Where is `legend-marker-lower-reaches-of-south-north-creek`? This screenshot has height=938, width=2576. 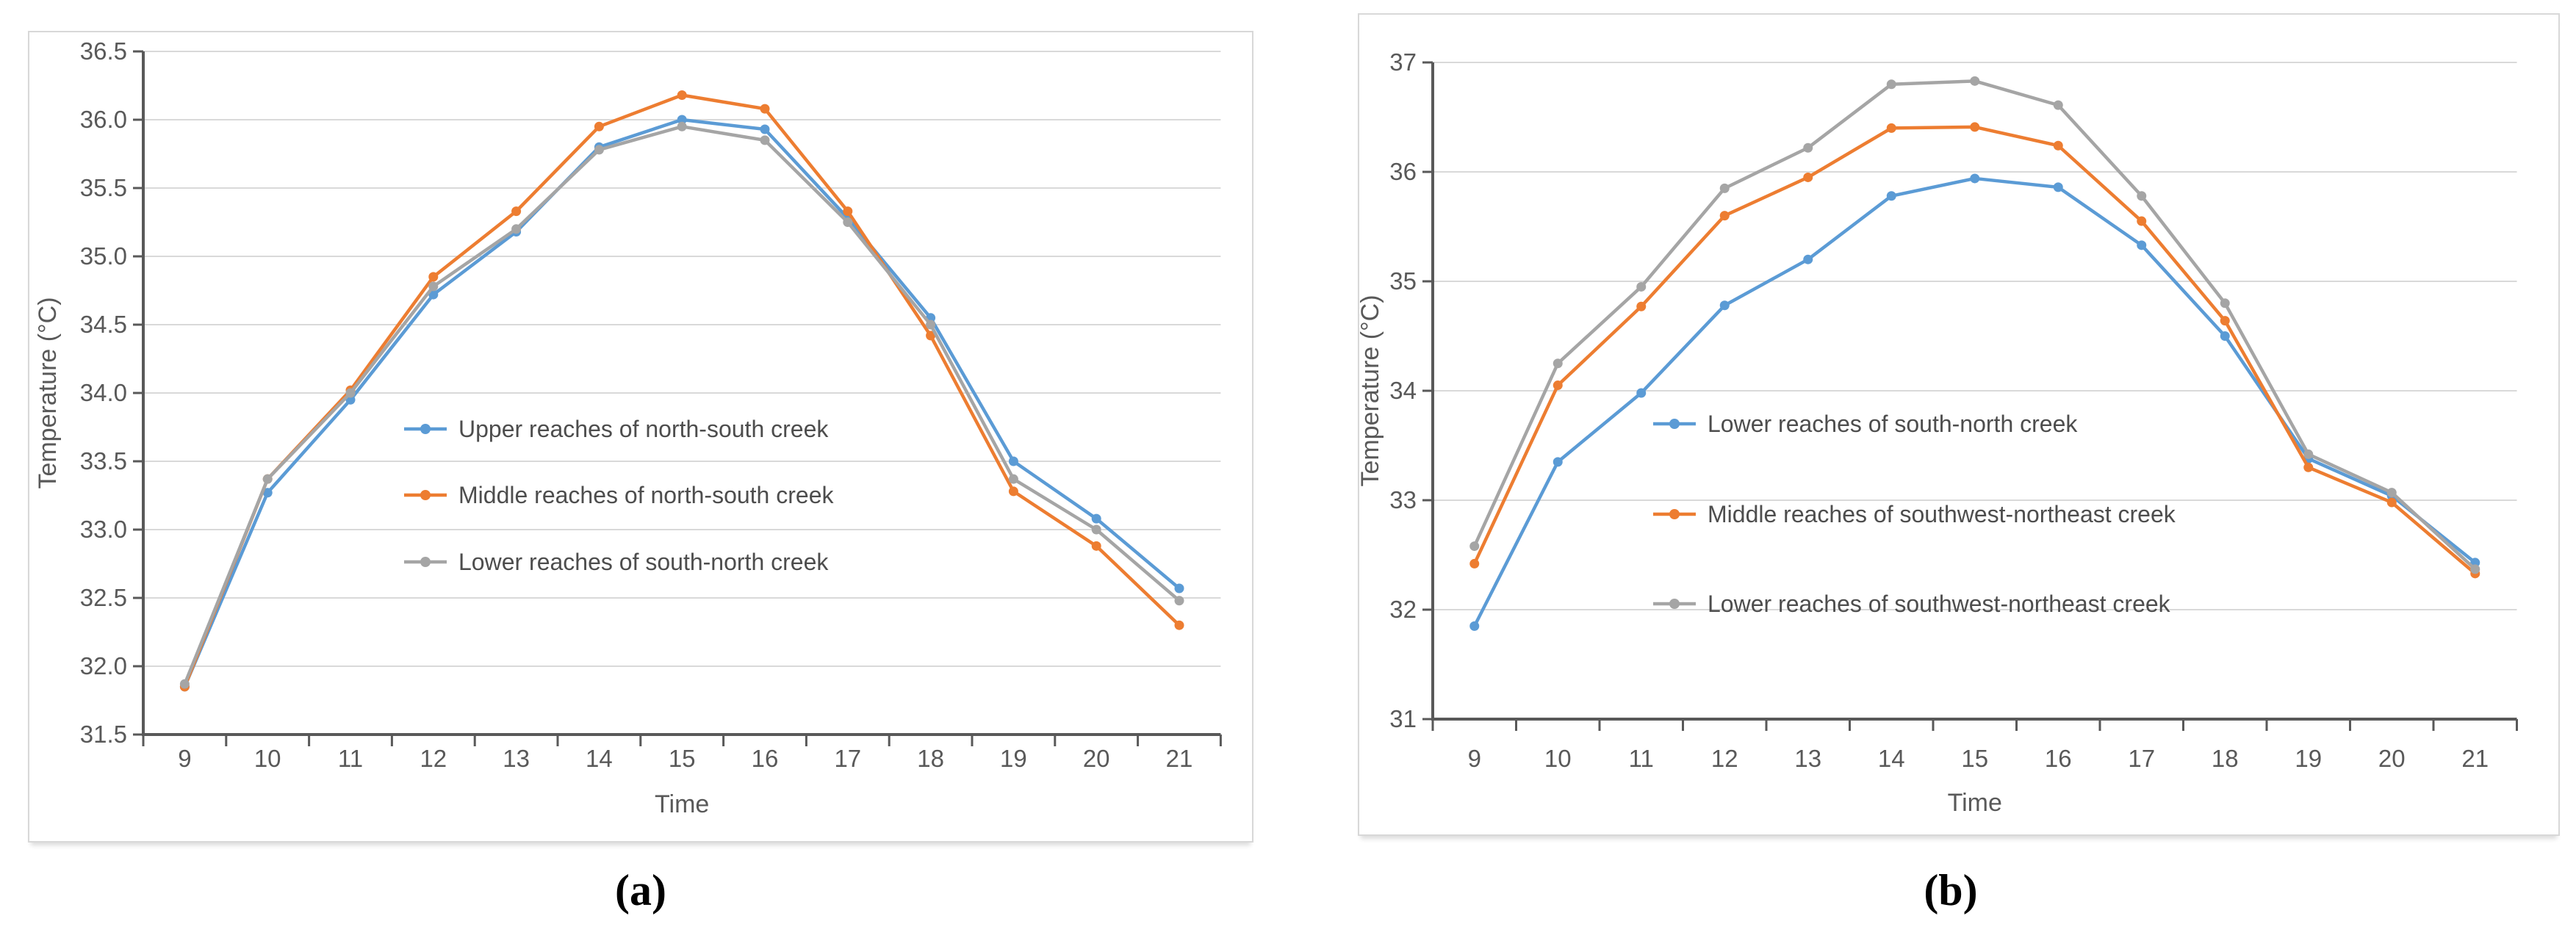
legend-marker-lower-reaches-of-south-north-creek is located at coordinates (1674, 424).